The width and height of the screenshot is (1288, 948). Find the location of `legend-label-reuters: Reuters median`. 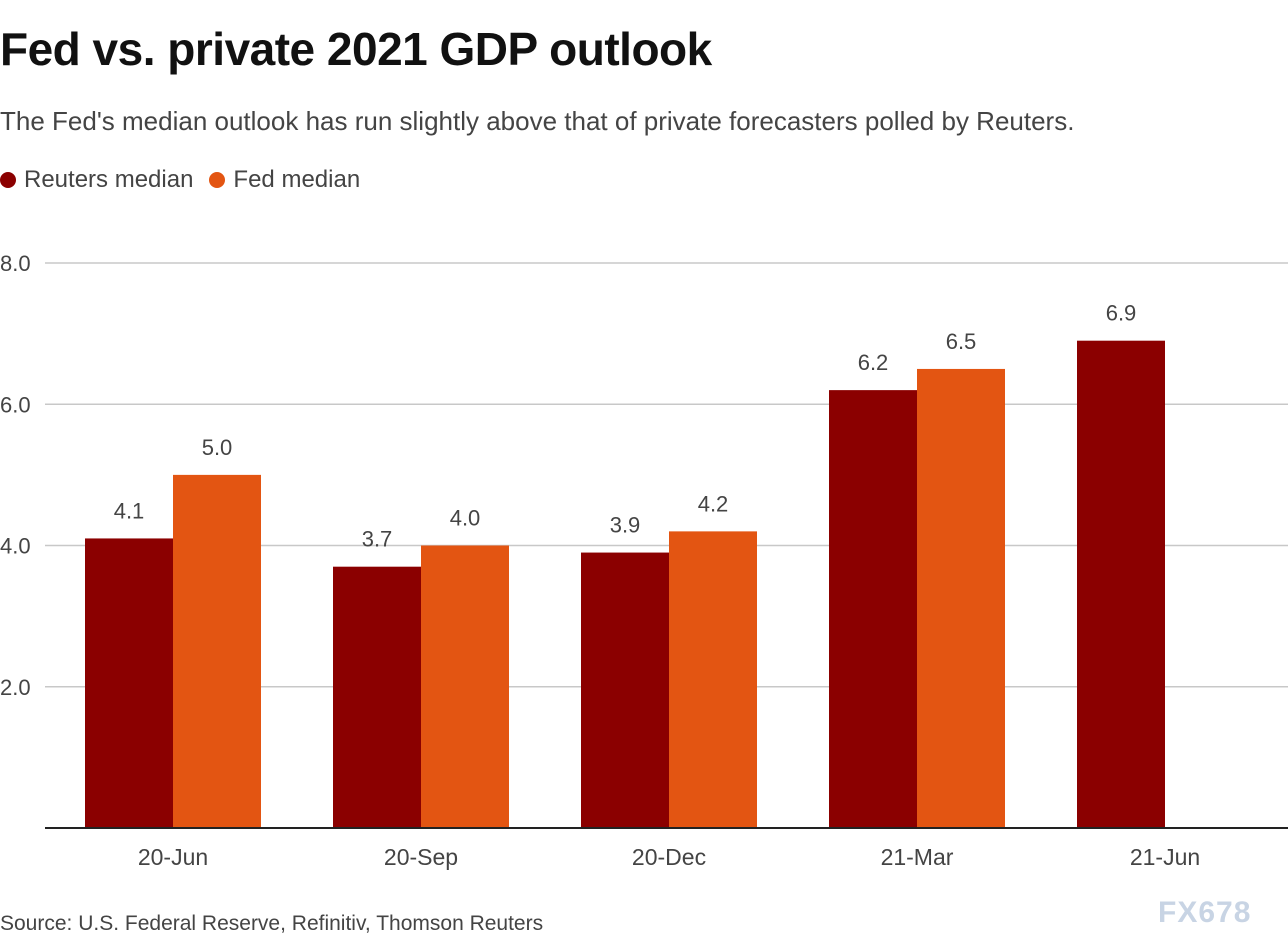

legend-label-reuters: Reuters median is located at coordinates (109, 179).